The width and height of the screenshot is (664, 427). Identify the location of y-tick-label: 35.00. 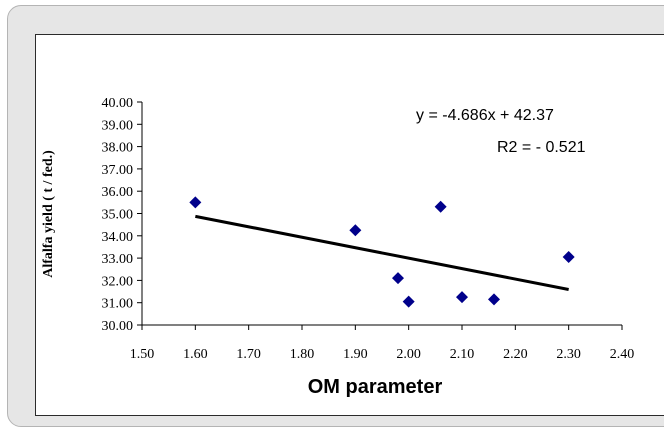
(118, 215).